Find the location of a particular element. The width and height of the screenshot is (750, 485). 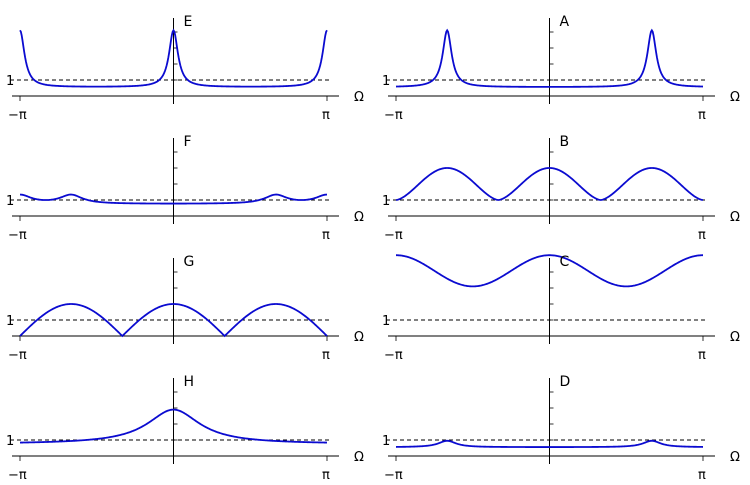

panel-g: G 1 Ω −π π is located at coordinates (185, 308).